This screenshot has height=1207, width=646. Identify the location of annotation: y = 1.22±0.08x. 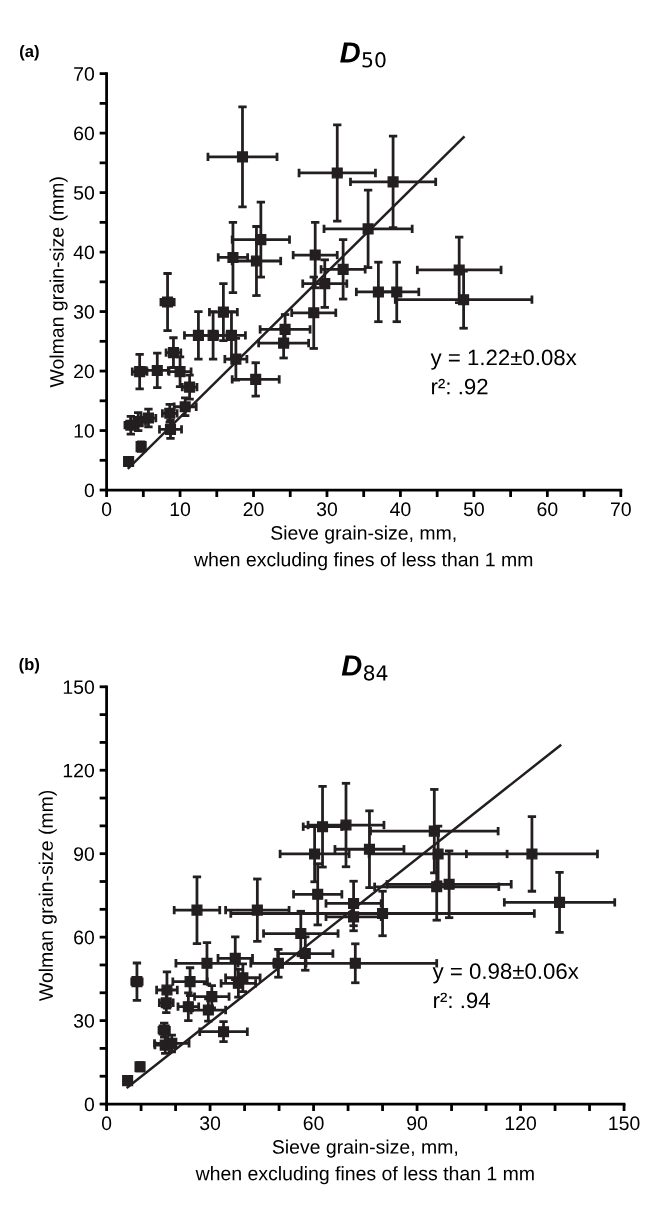
(503, 359).